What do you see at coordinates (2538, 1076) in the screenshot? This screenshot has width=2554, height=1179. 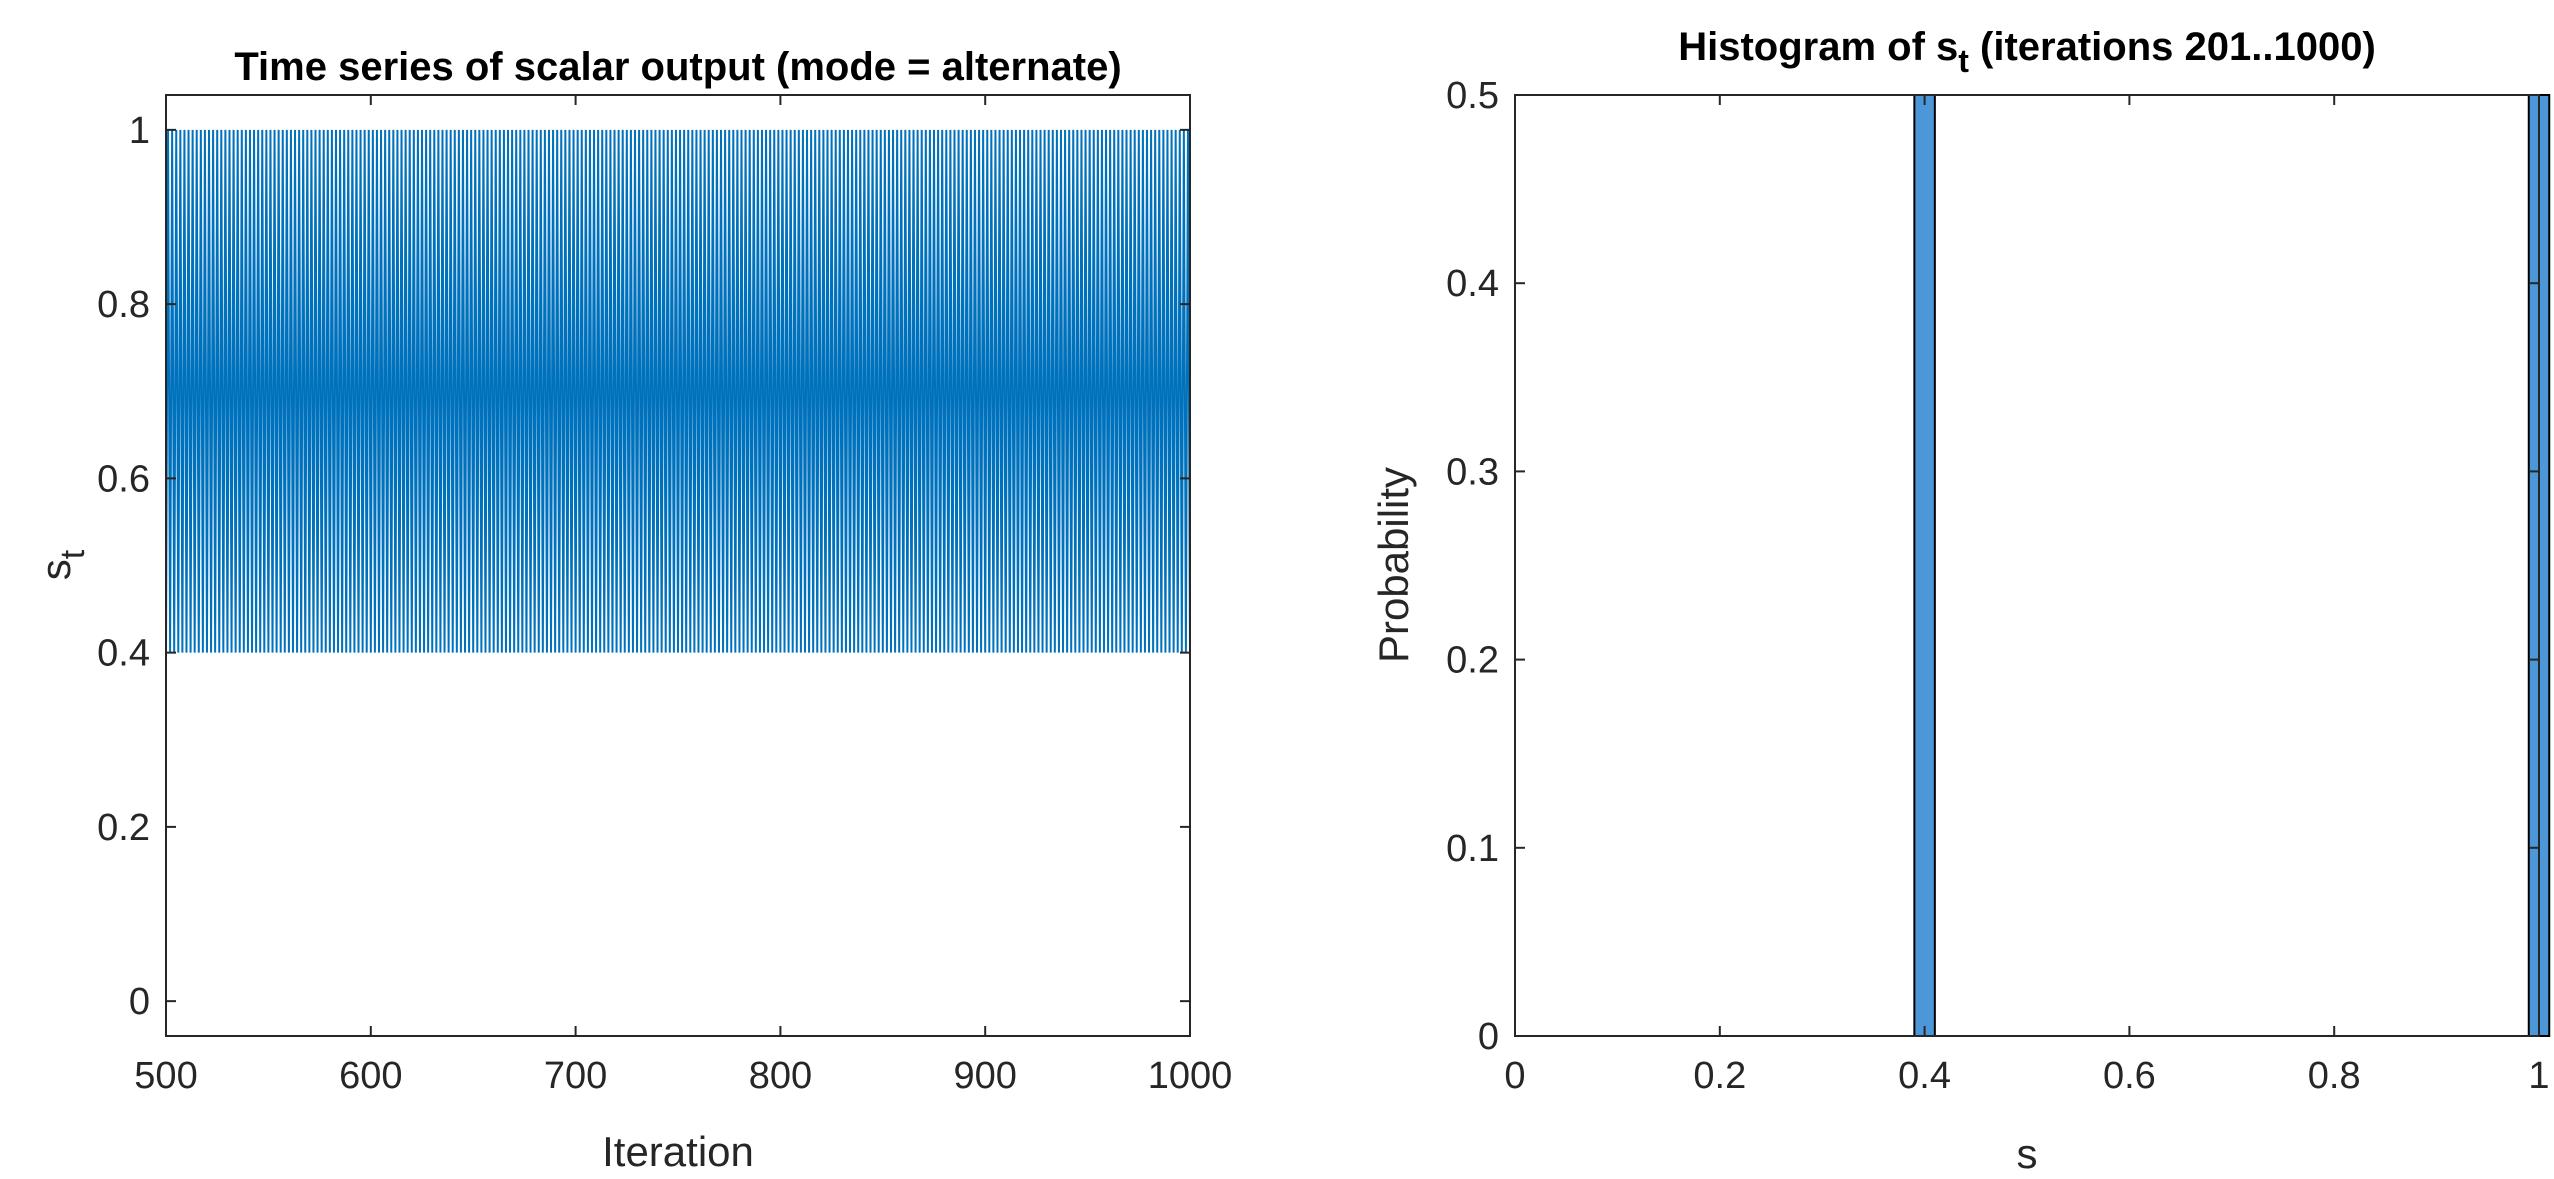 I see `histogram-x-tick-label: 1` at bounding box center [2538, 1076].